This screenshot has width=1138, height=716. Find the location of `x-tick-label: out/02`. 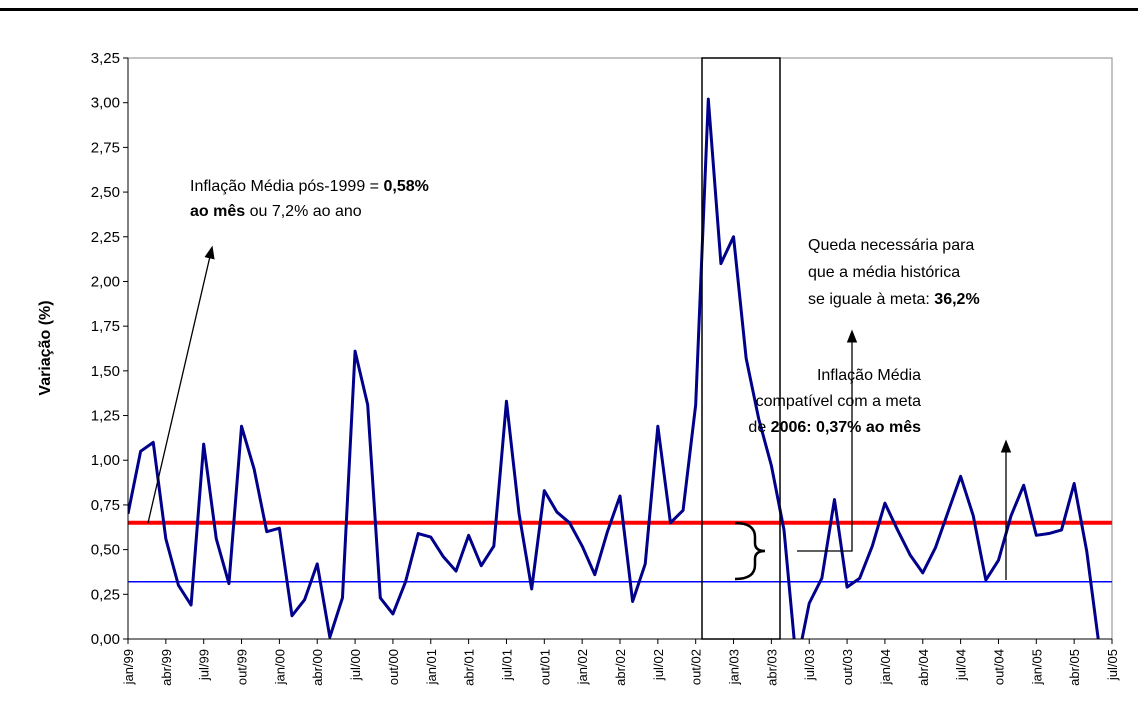

x-tick-label: out/02 is located at coordinates (696, 667).